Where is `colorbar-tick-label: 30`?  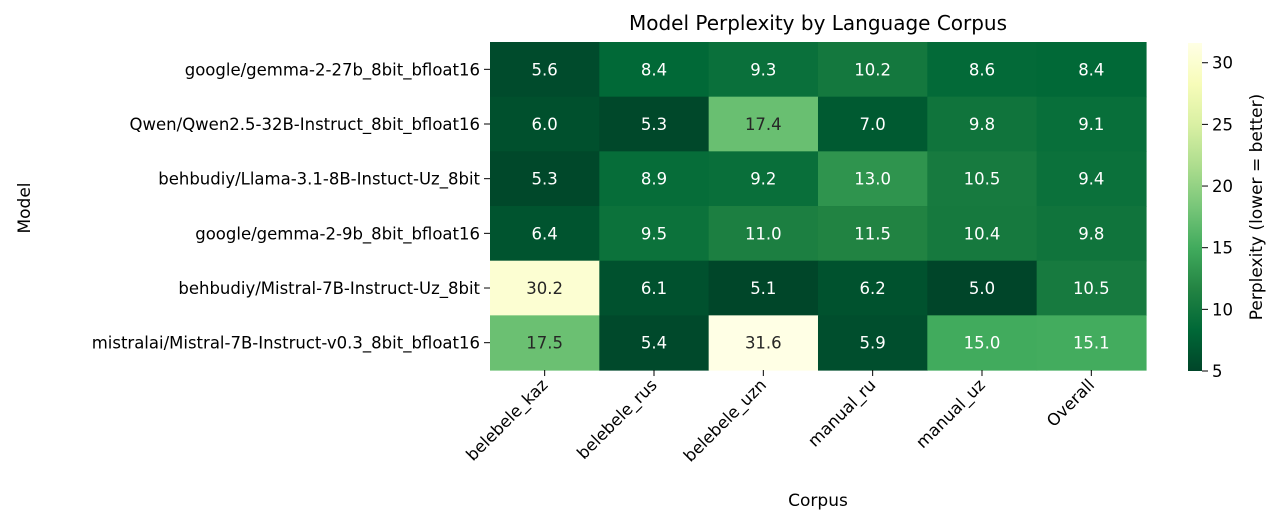 colorbar-tick-label: 30 is located at coordinates (1222, 63).